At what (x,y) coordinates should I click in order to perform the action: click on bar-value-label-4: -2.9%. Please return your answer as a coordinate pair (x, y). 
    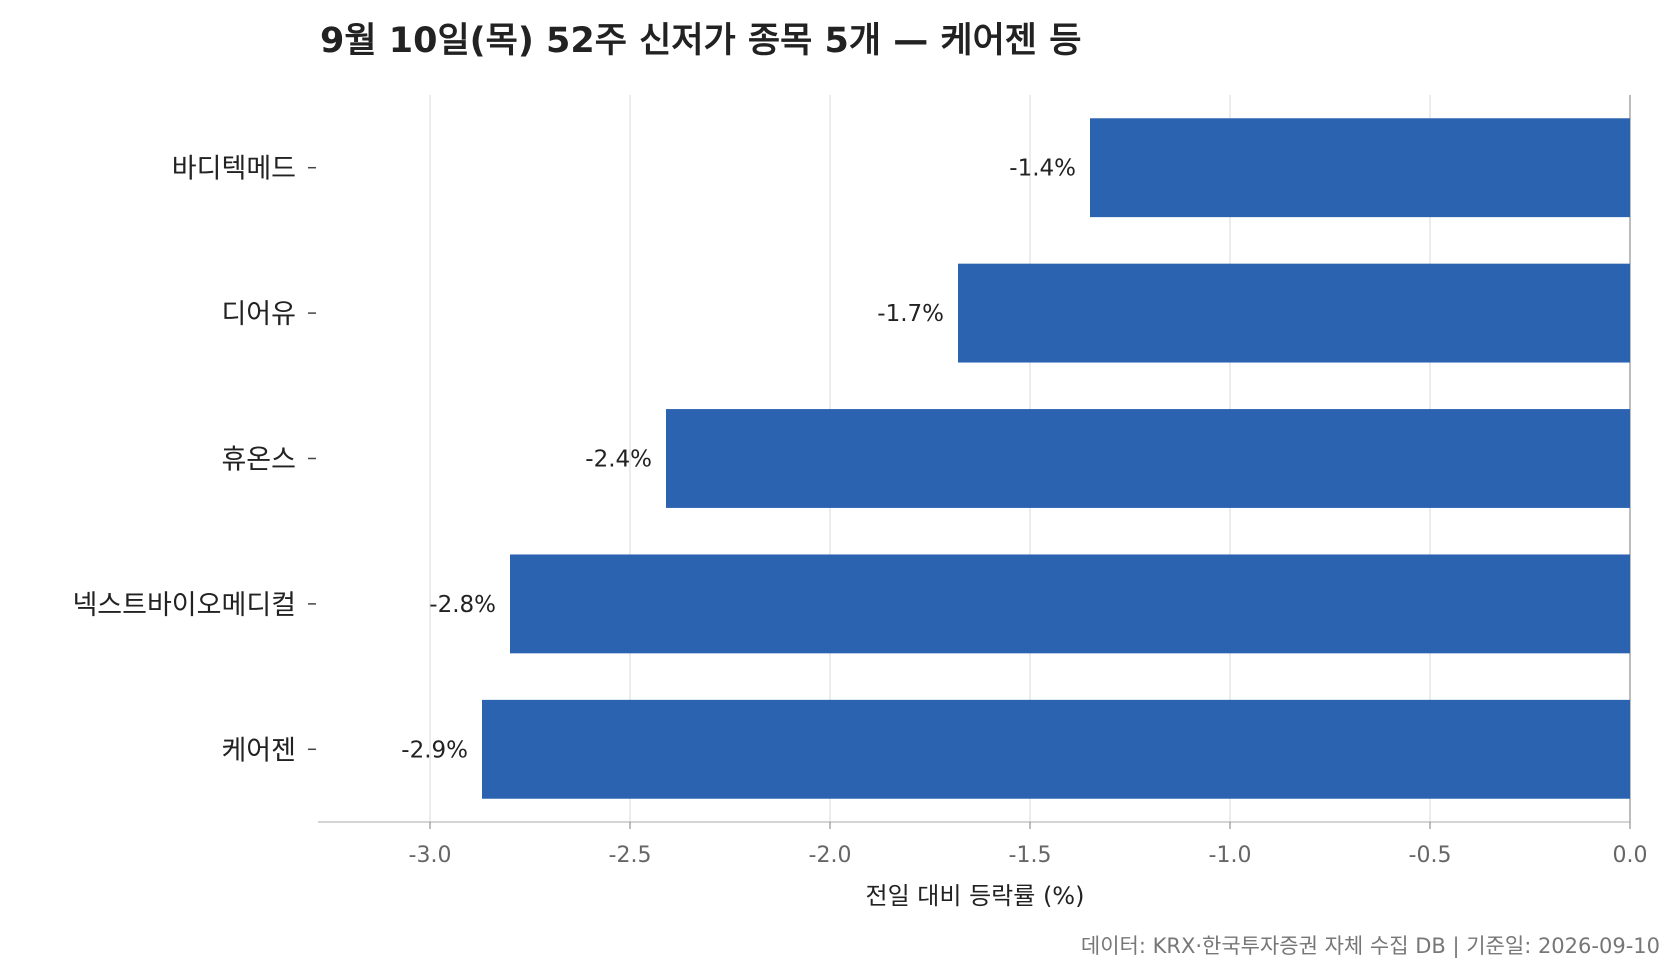
    Looking at the image, I should click on (434, 750).